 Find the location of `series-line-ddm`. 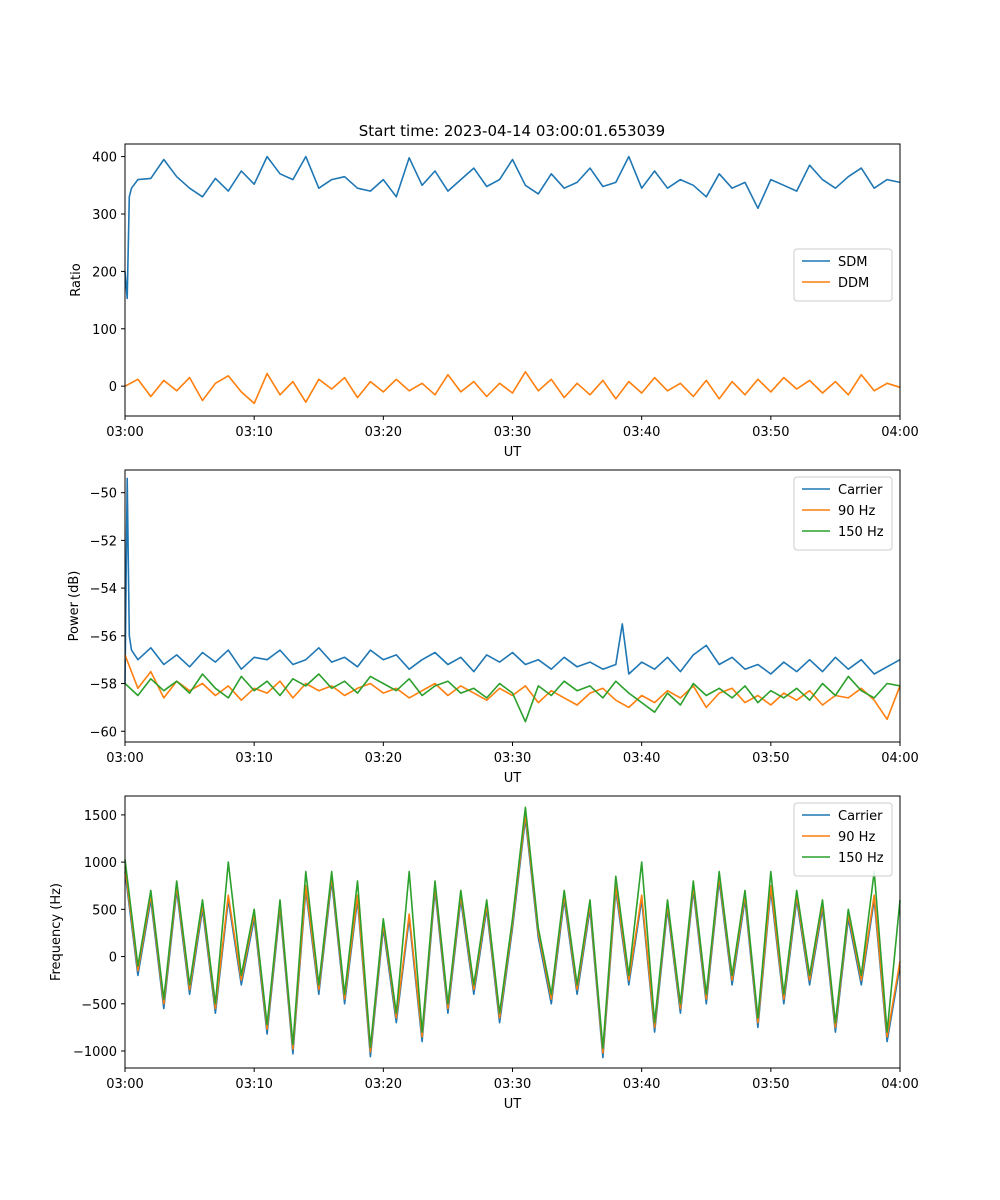

series-line-ddm is located at coordinates (512, 387).